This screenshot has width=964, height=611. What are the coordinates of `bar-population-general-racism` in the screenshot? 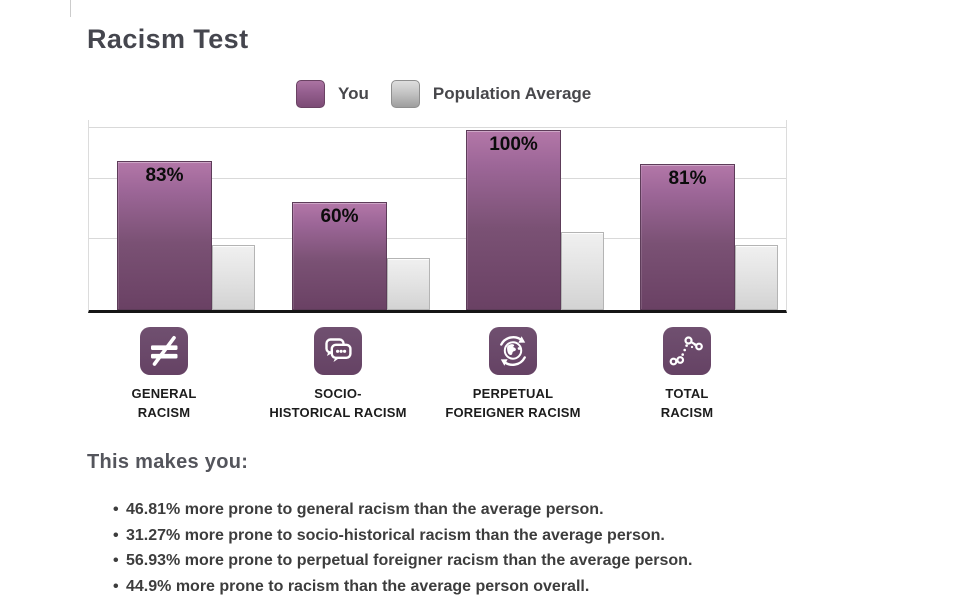 It's located at (233, 277).